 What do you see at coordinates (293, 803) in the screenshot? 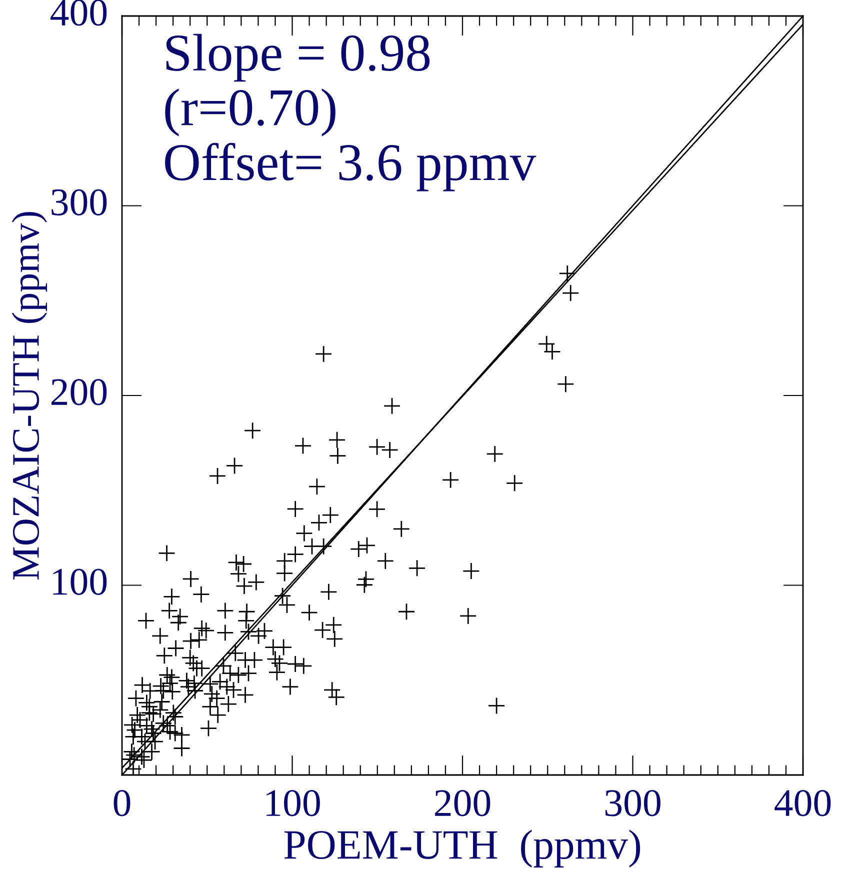
I see `x-tick-label: 100` at bounding box center [293, 803].